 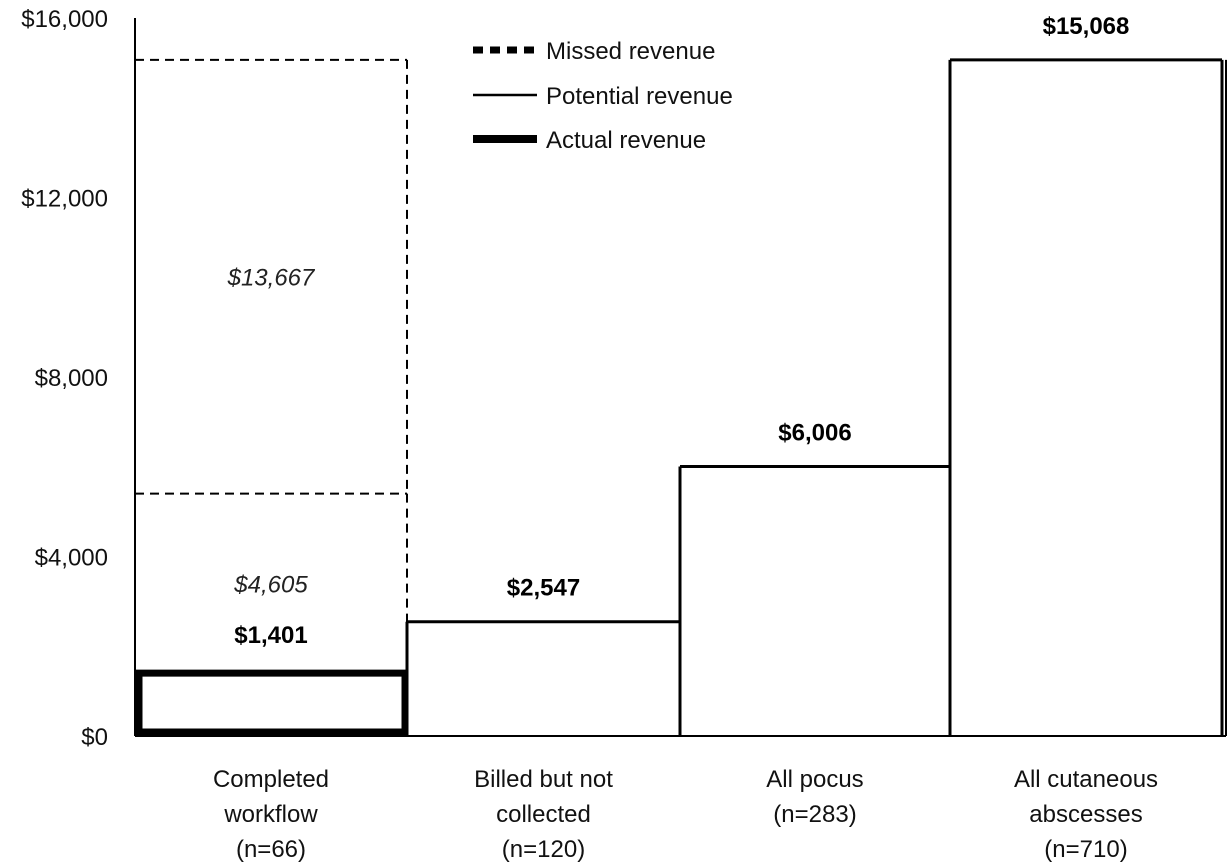 I want to click on x-category-label: abscesses, so click(x=1085, y=814).